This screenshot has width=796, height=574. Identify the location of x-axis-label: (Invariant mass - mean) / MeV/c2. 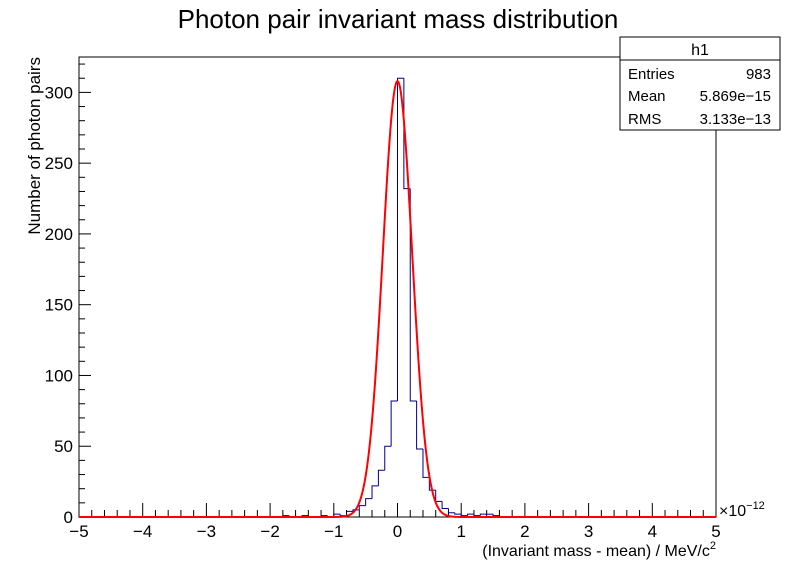
(599, 550).